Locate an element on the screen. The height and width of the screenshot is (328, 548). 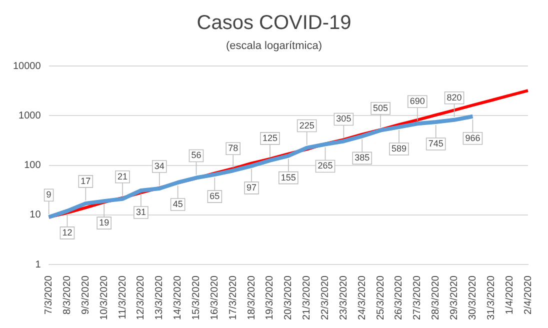
x-tick-label: 22/3/2020 is located at coordinates (326, 297).